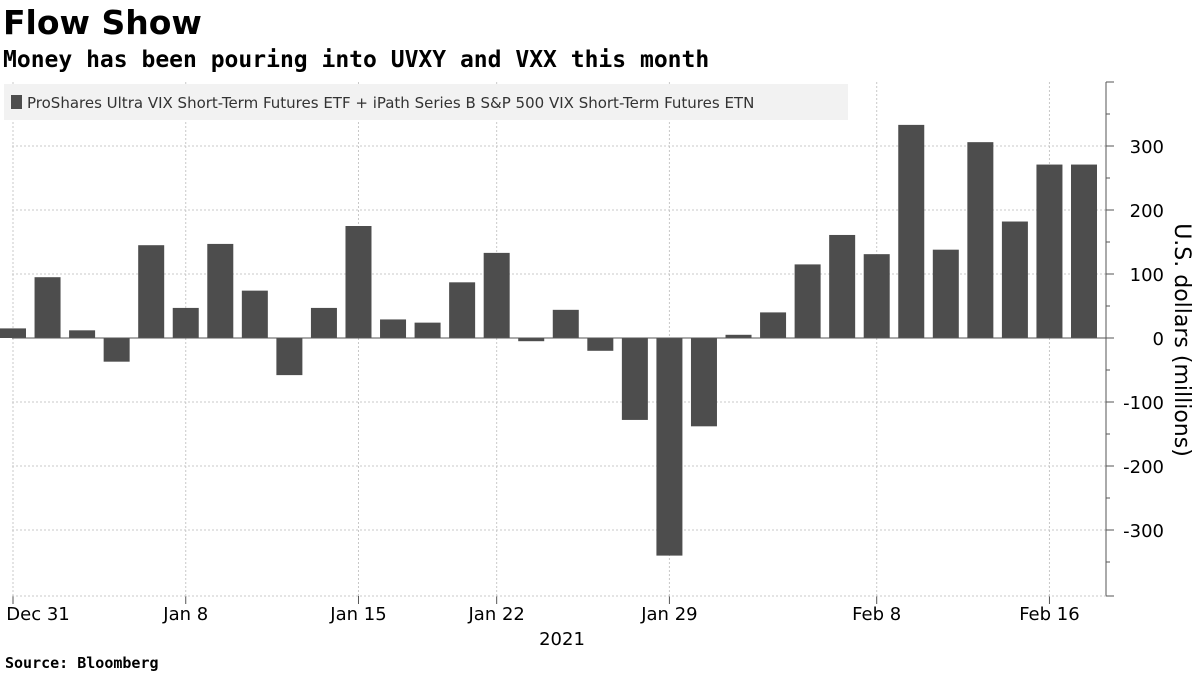  What do you see at coordinates (1143, 467) in the screenshot?
I see `y-tick-label: -200` at bounding box center [1143, 467].